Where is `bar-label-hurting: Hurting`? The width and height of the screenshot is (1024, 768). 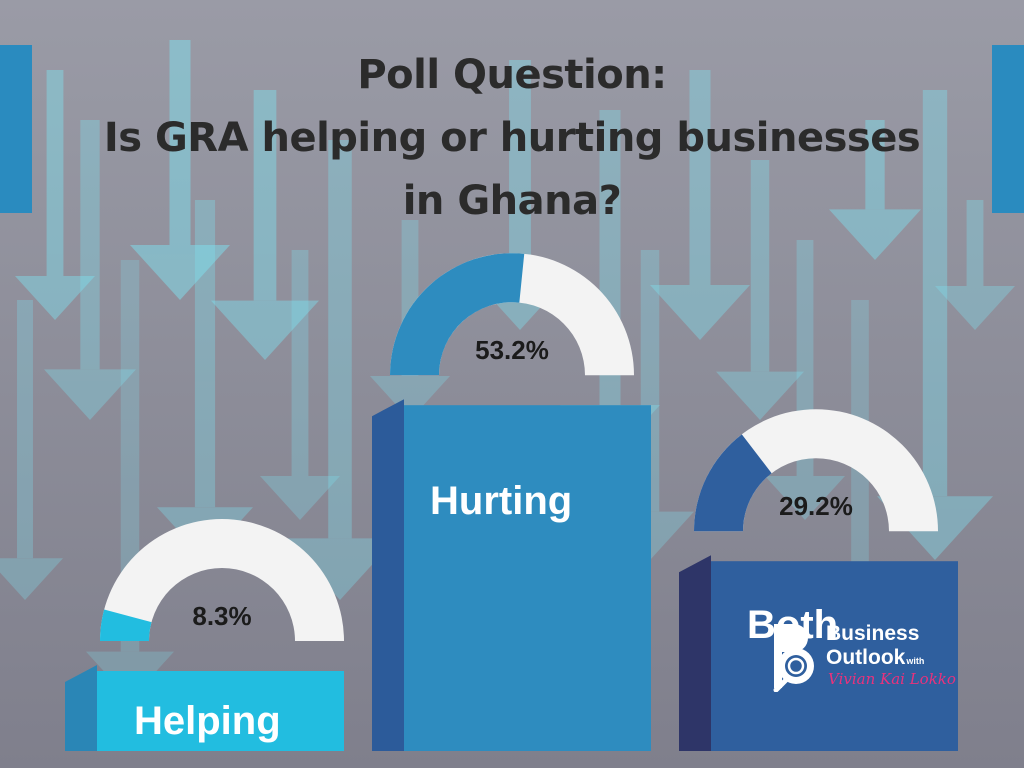
bar-label-hurting: Hurting is located at coordinates (501, 501).